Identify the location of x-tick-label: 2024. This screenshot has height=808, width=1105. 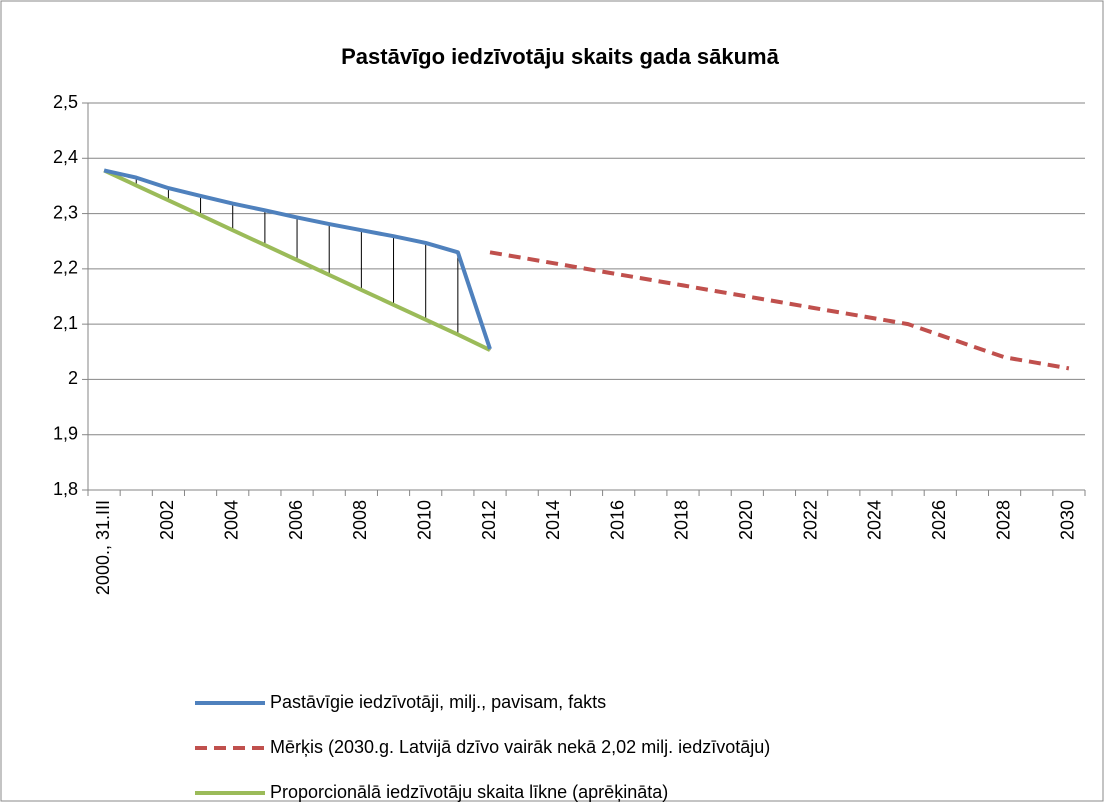
(875, 520).